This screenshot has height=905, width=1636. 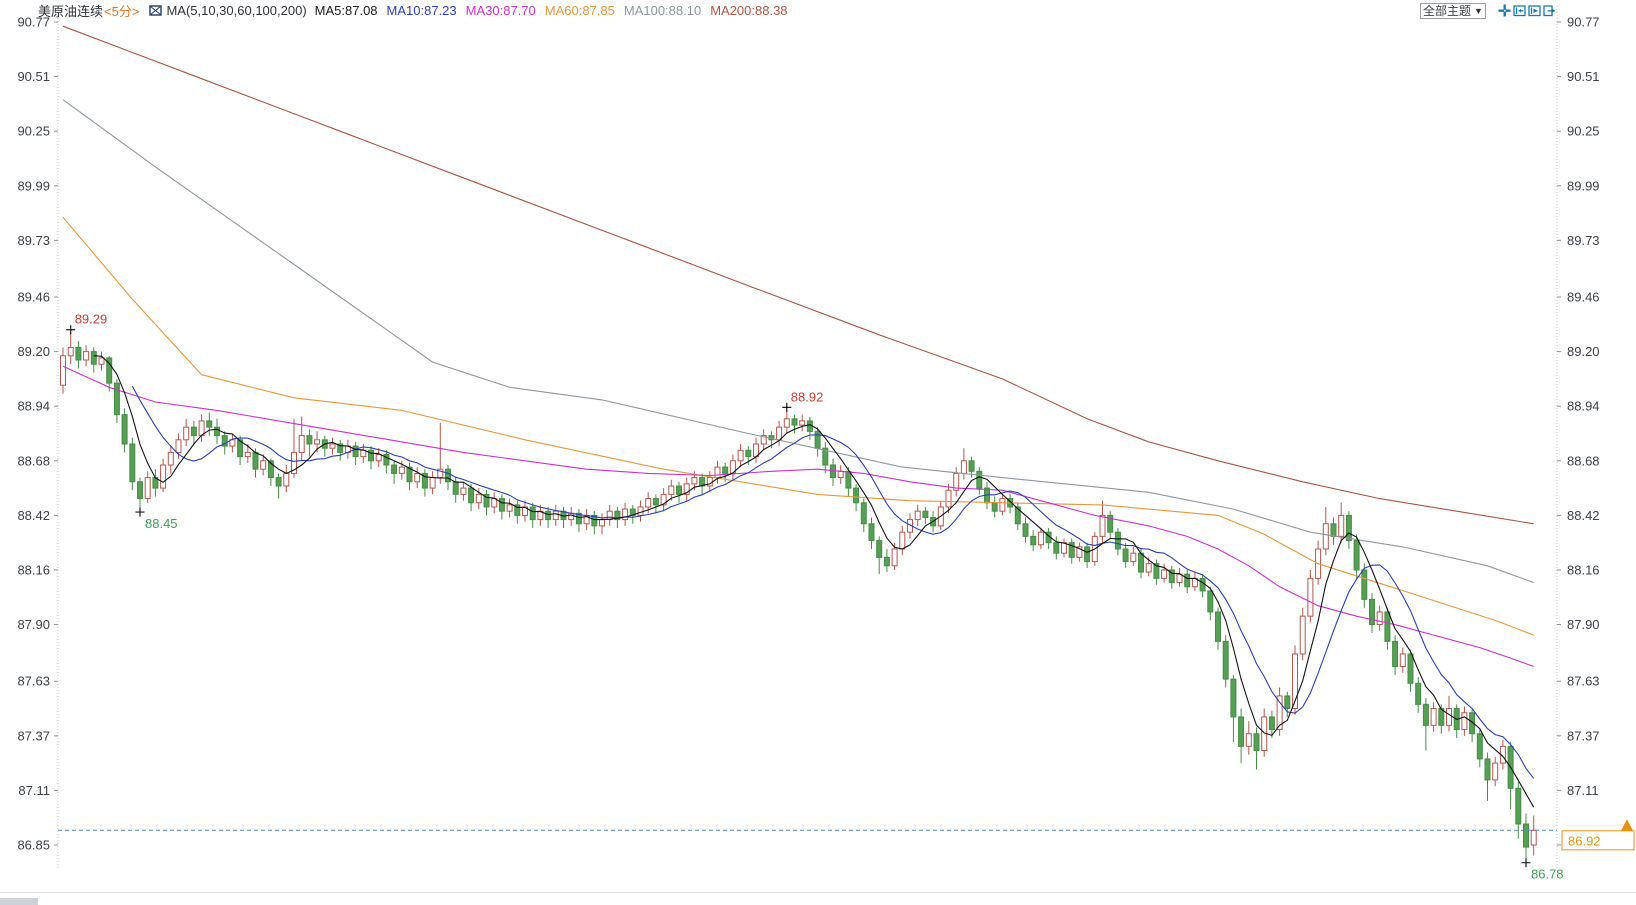 What do you see at coordinates (1627, 825) in the screenshot?
I see `price-up-arrow-icon` at bounding box center [1627, 825].